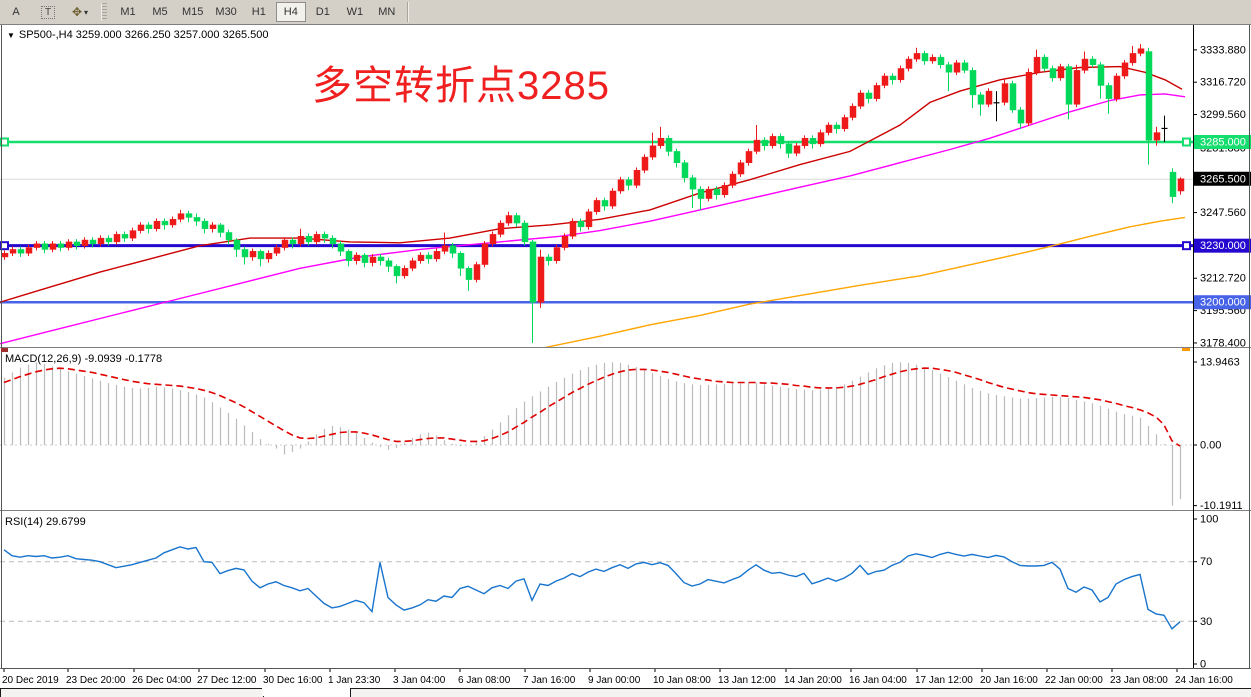  Describe the element at coordinates (16, 12) in the screenshot. I see `cursor-tool-button: A` at that location.